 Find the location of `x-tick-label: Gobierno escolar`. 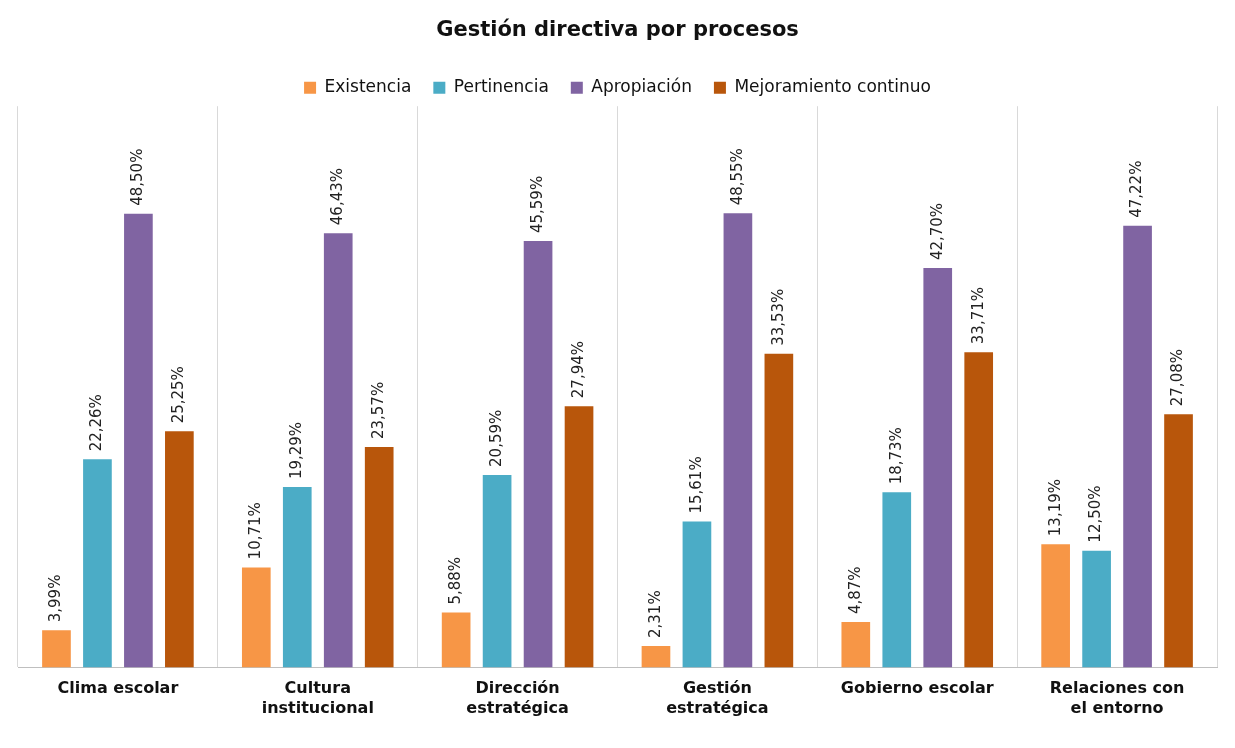

x-tick-label: Gobierno escolar is located at coordinates (917, 688).